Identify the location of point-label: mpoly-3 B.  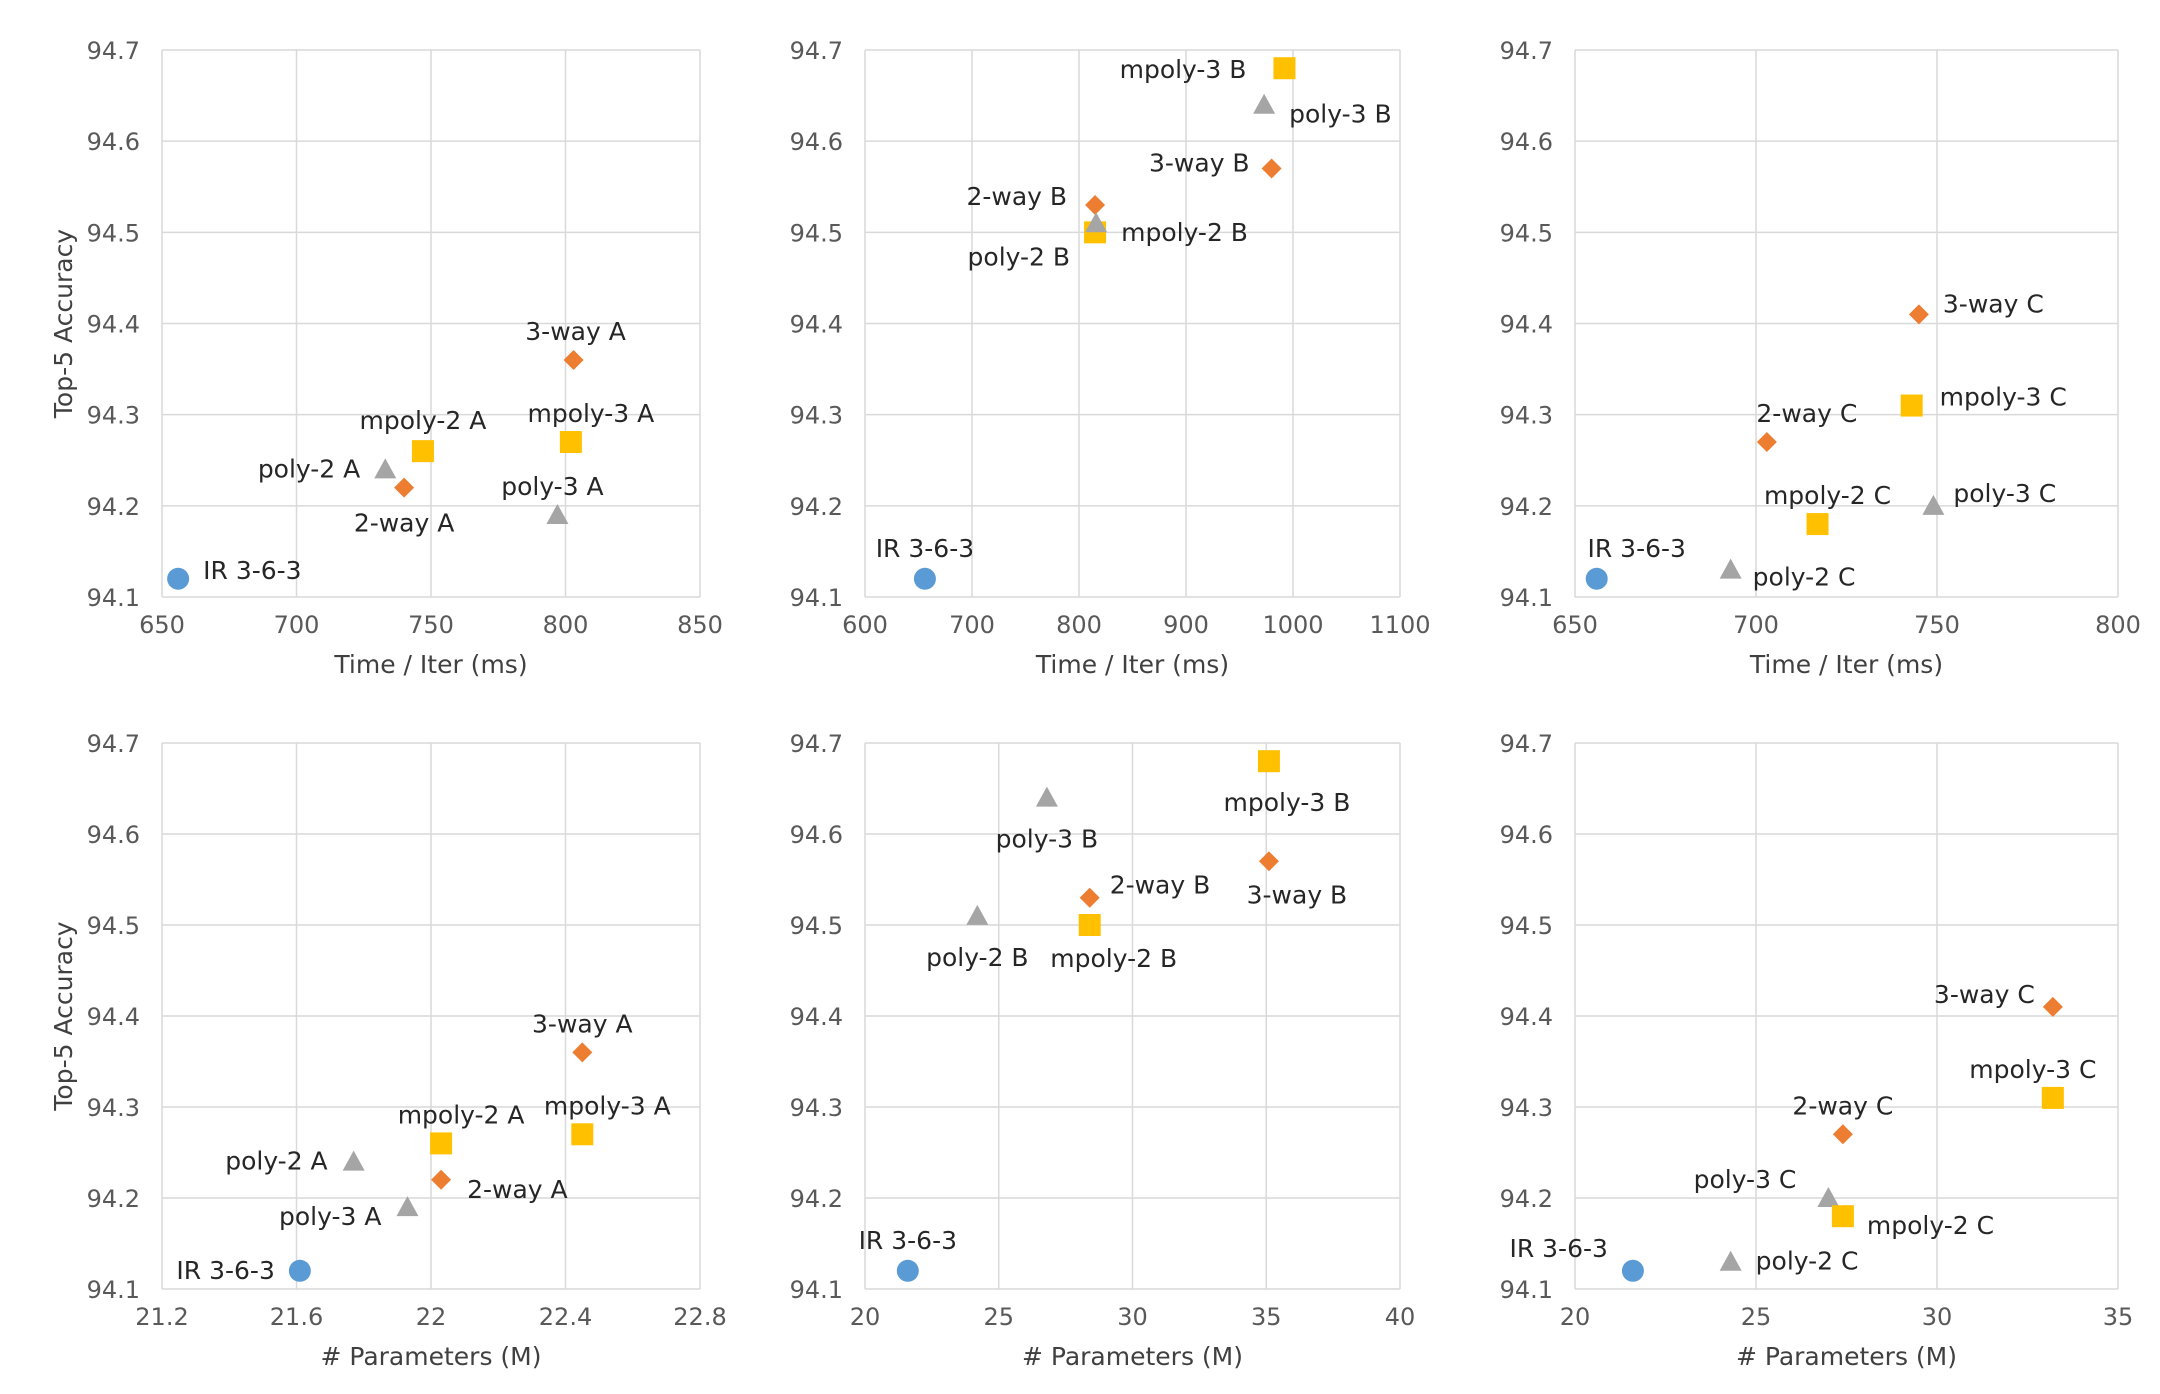
(1183, 69).